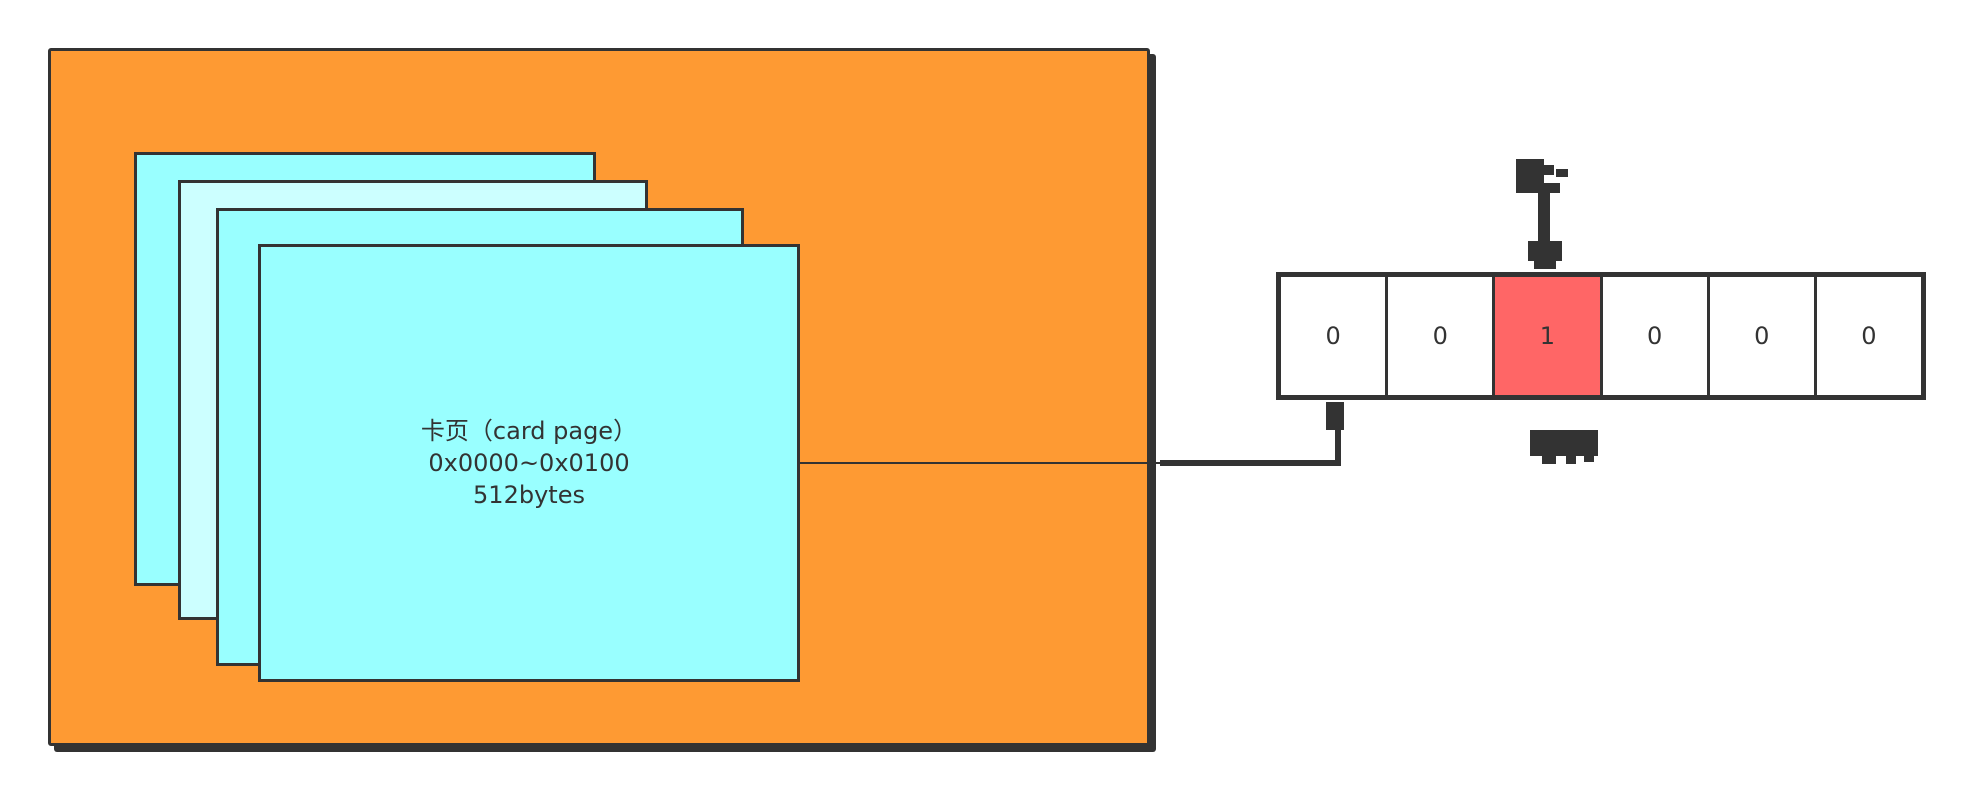 Image resolution: width=1964 pixels, height=800 pixels. I want to click on card-page-size: 512bytes, so click(529, 495).